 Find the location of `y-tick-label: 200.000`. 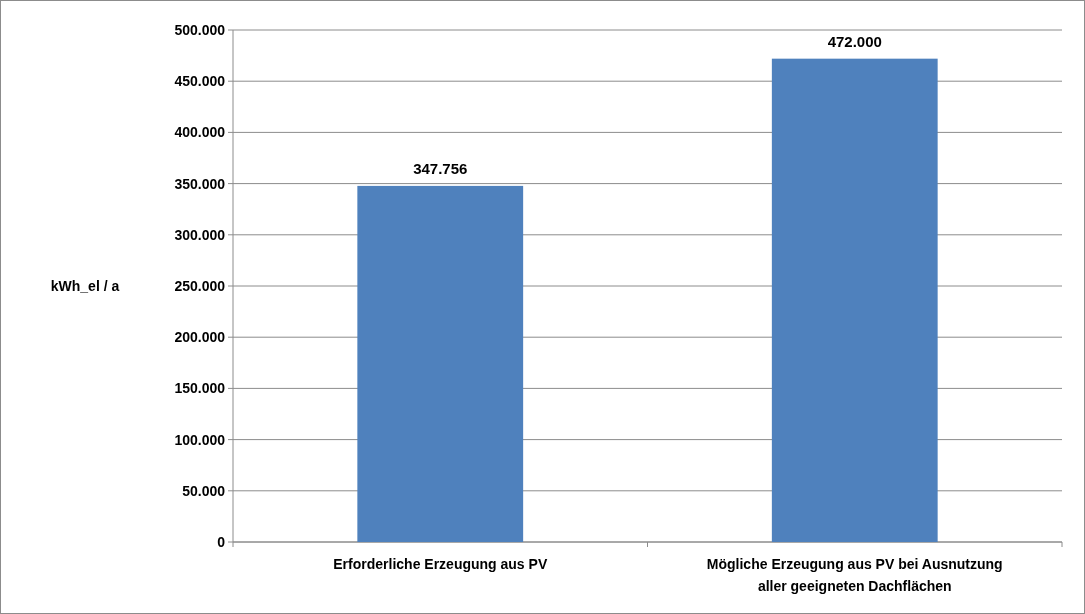

y-tick-label: 200.000 is located at coordinates (200, 337).